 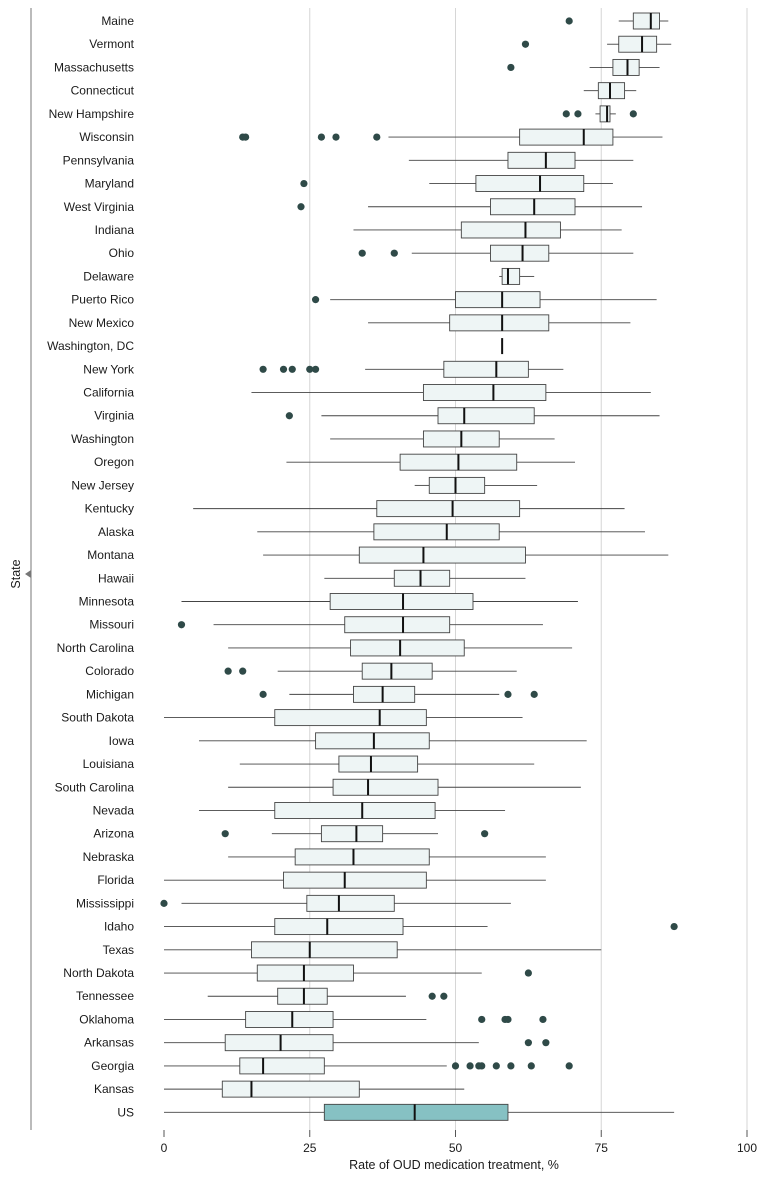 I want to click on box-us, so click(x=419, y=1112).